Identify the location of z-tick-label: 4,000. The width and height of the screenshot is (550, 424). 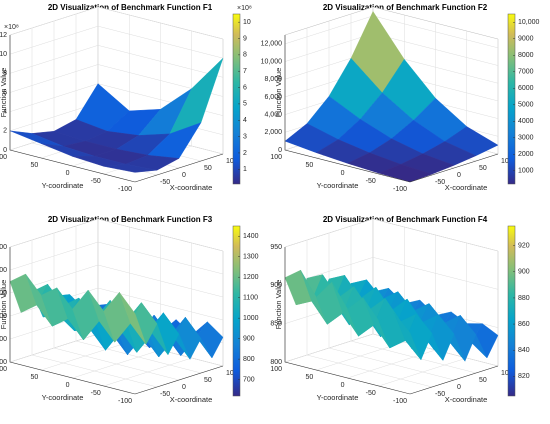
(273, 114).